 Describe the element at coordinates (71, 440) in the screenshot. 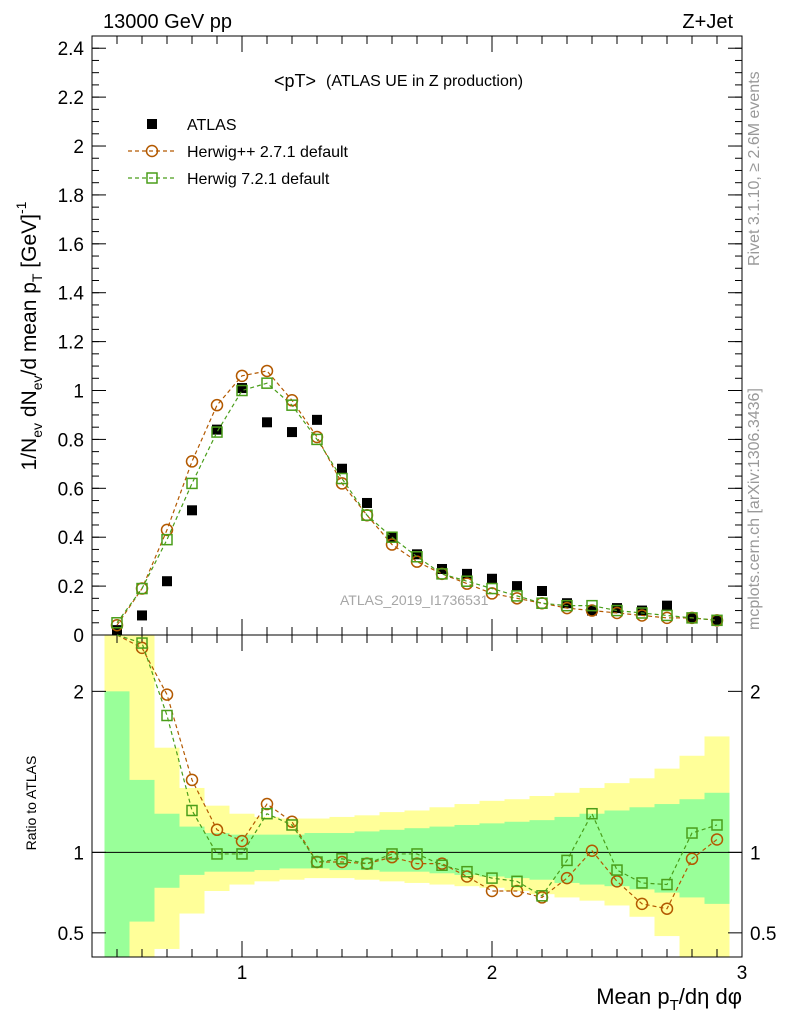

I see `main-ytick-label: 0.8` at that location.